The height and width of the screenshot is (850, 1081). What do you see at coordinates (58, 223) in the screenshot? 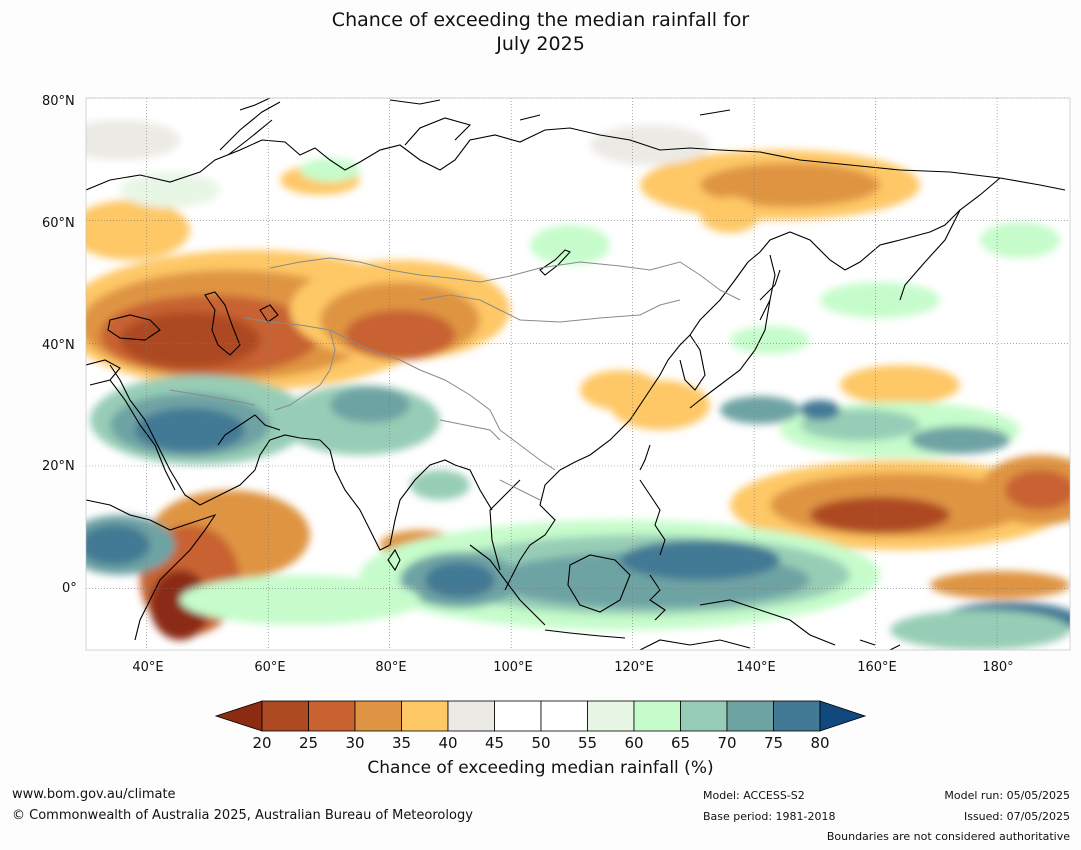
I see `lat-label-60n: 60°N` at bounding box center [58, 223].